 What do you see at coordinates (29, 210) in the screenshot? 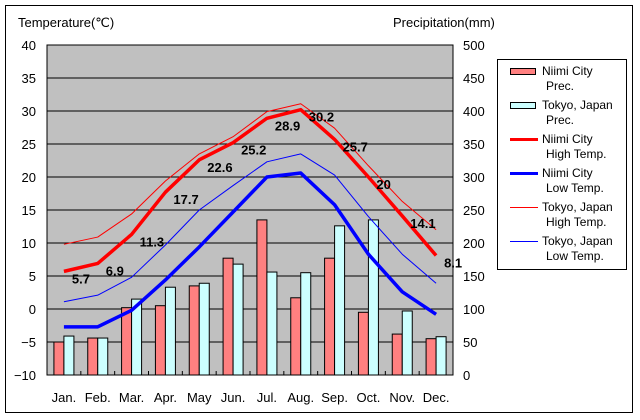
I see `left-tick-label: 15` at bounding box center [29, 210].